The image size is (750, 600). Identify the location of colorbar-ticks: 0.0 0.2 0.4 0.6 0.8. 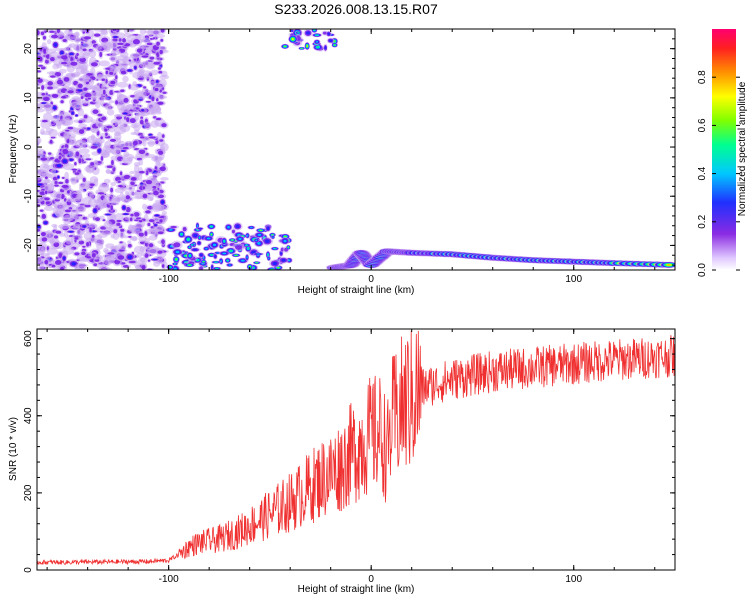
(718, 173).